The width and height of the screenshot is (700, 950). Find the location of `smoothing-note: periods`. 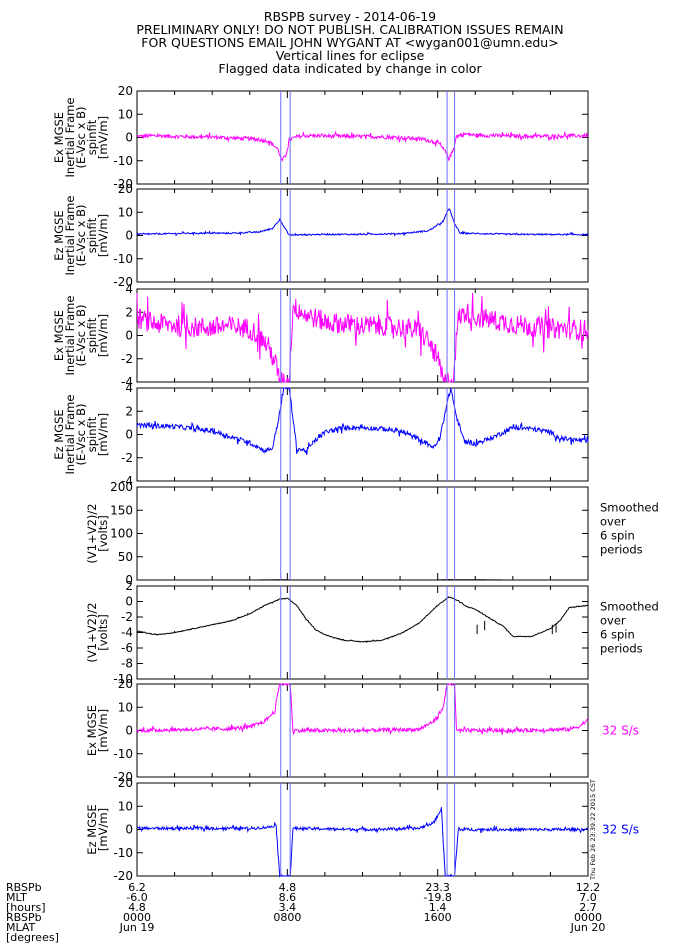

smoothing-note: periods is located at coordinates (621, 649).